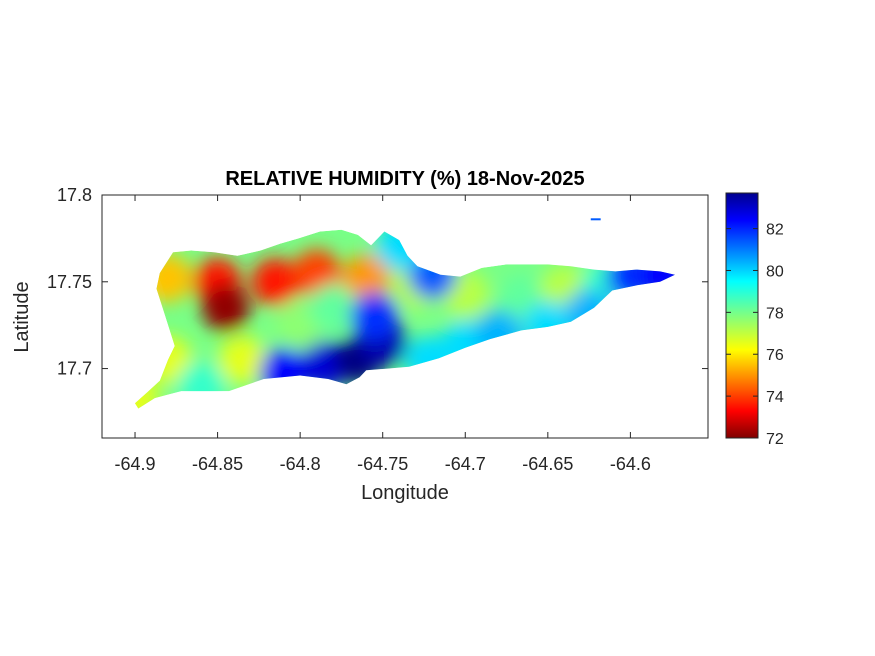 Image resolution: width=875 pixels, height=656 pixels. Describe the element at coordinates (69, 282) in the screenshot. I see `y-tick-label: 17.75` at that location.